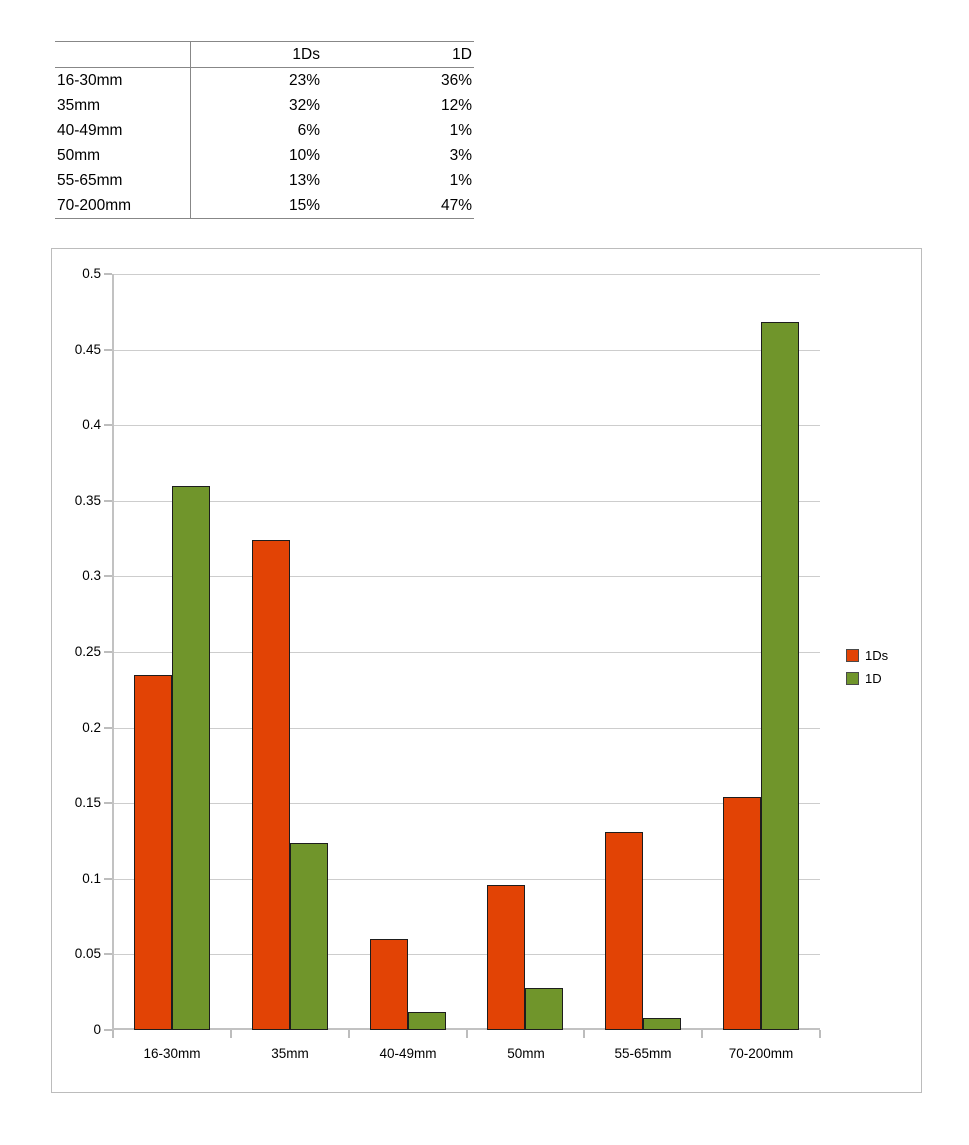  I want to click on y-axis-label: 0.05, so click(87, 953).